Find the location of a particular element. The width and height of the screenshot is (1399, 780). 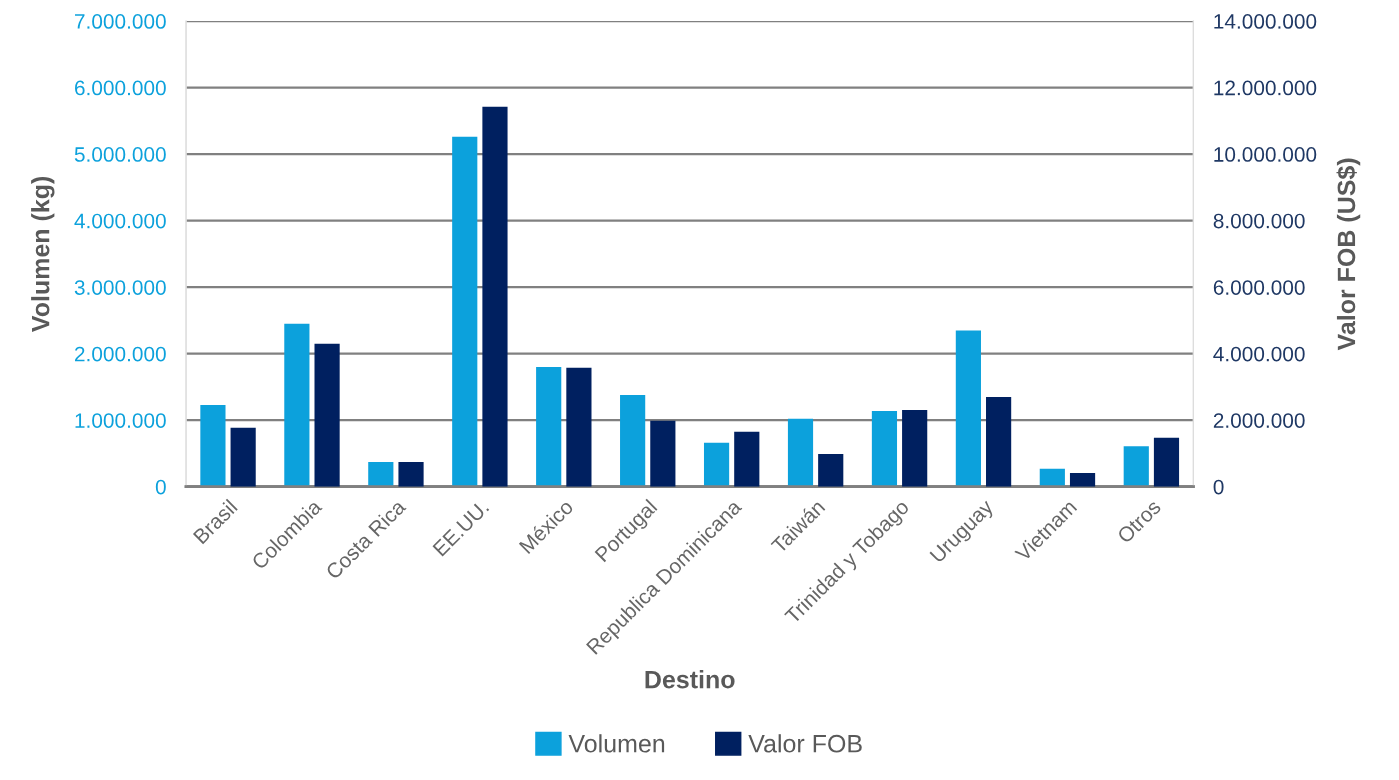

y2-tick-label: 12.000.000 is located at coordinates (1265, 88).